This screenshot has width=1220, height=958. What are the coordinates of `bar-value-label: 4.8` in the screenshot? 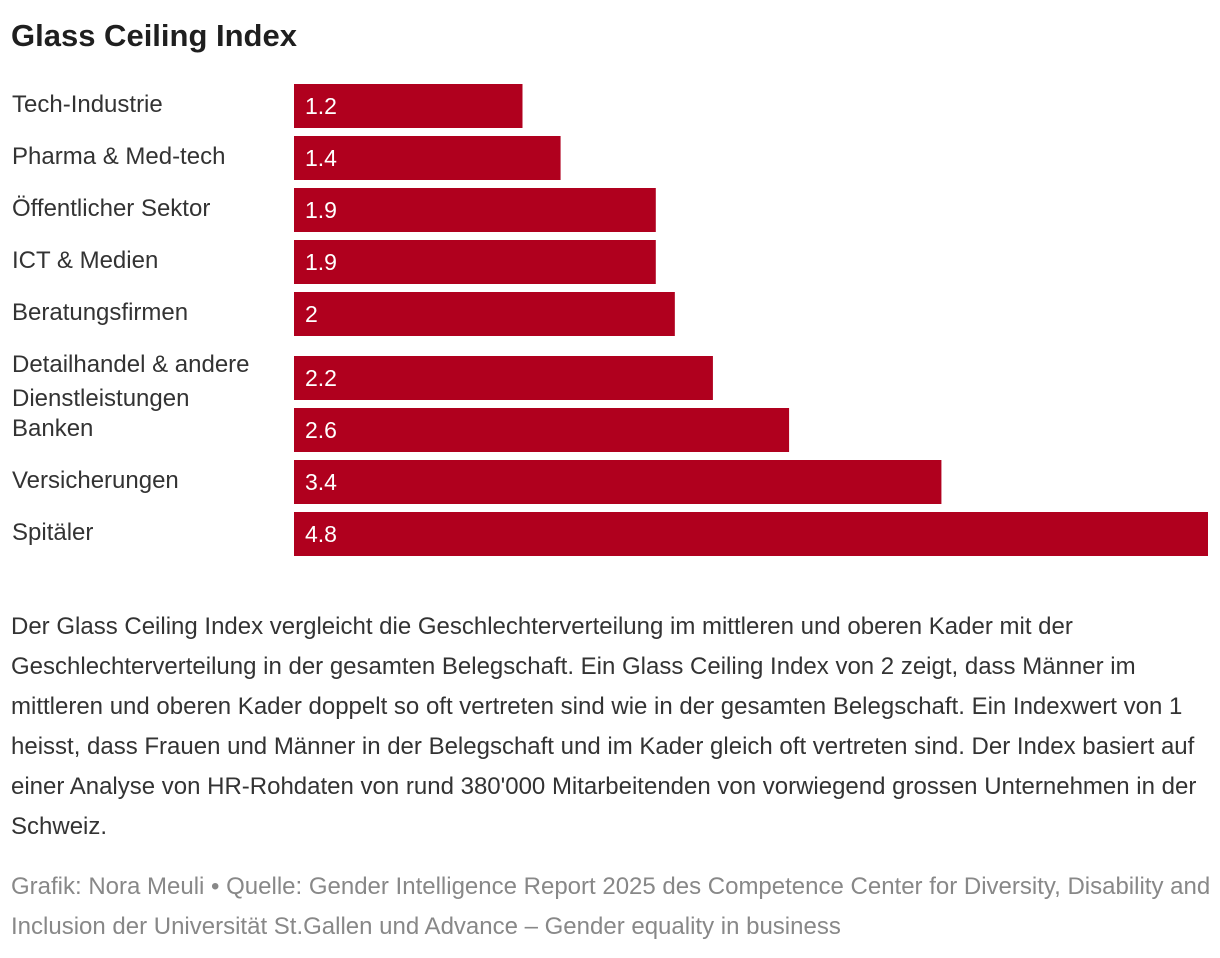 It's located at (321, 534).